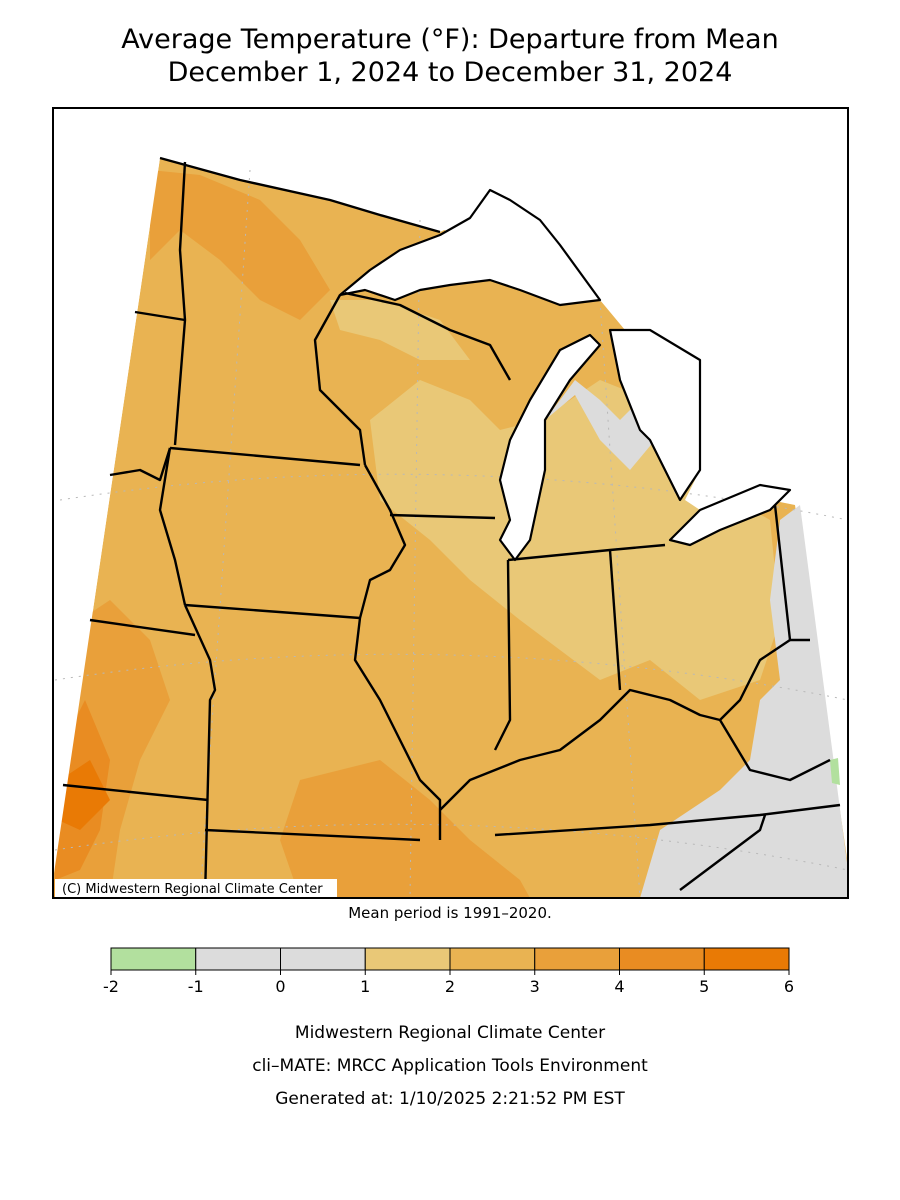 This screenshot has width=900, height=1200. Describe the element at coordinates (704, 986) in the screenshot. I see `legend-tick-label: 5` at that location.